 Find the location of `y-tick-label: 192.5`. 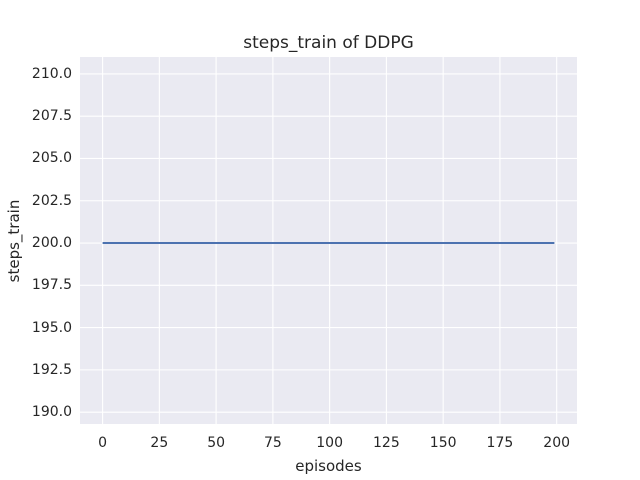

y-tick-label: 192.5 is located at coordinates (51, 369).